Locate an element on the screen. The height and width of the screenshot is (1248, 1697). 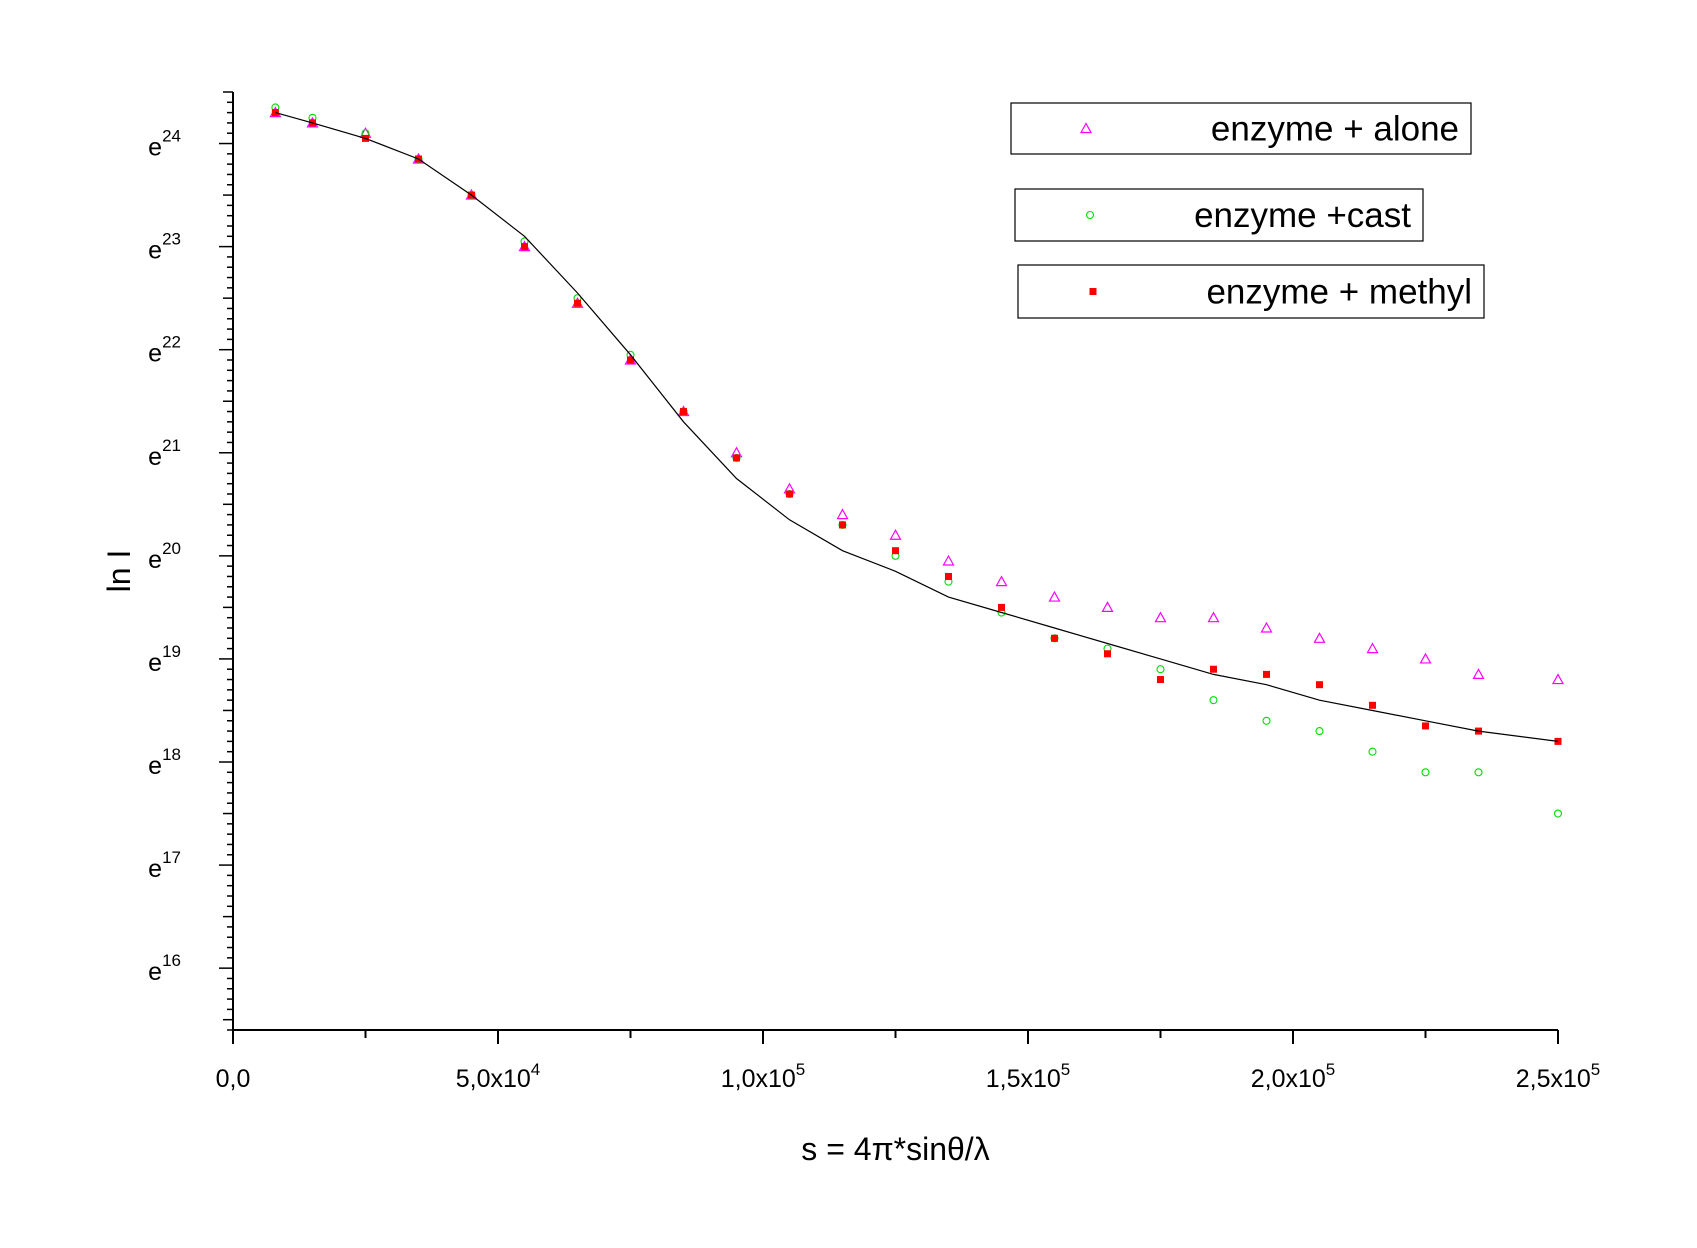
legend-label: enzyme + alone is located at coordinates (1335, 129).